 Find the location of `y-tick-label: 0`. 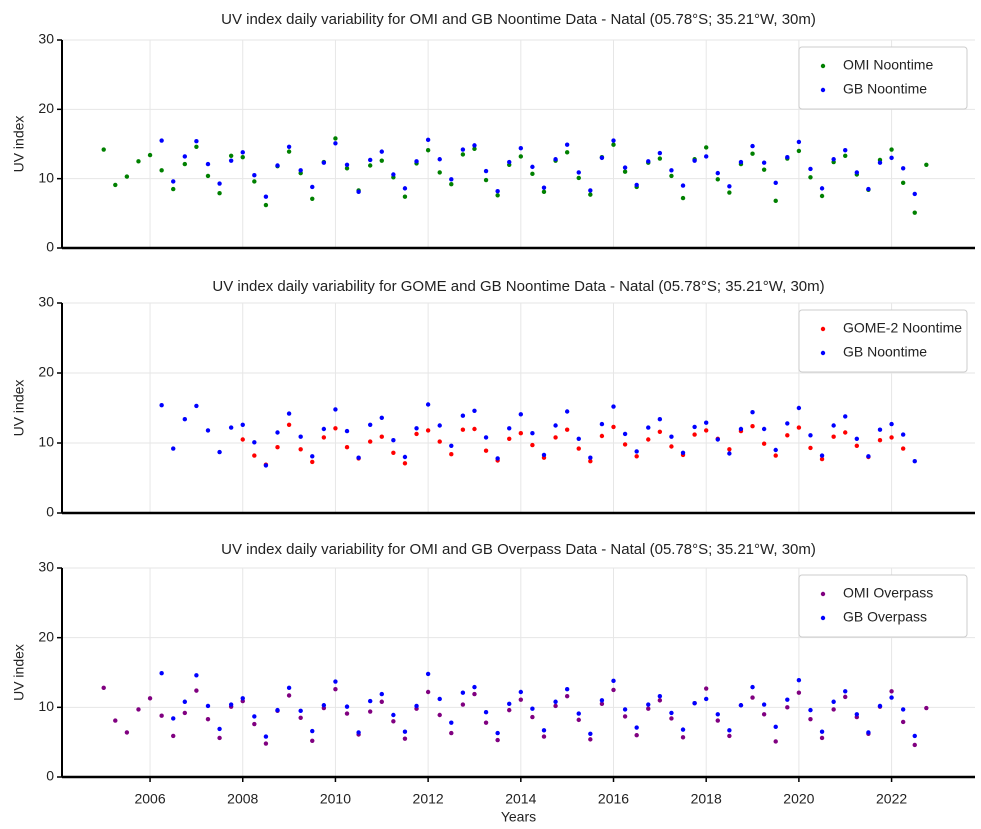

y-tick-label: 0 is located at coordinates (50, 776).